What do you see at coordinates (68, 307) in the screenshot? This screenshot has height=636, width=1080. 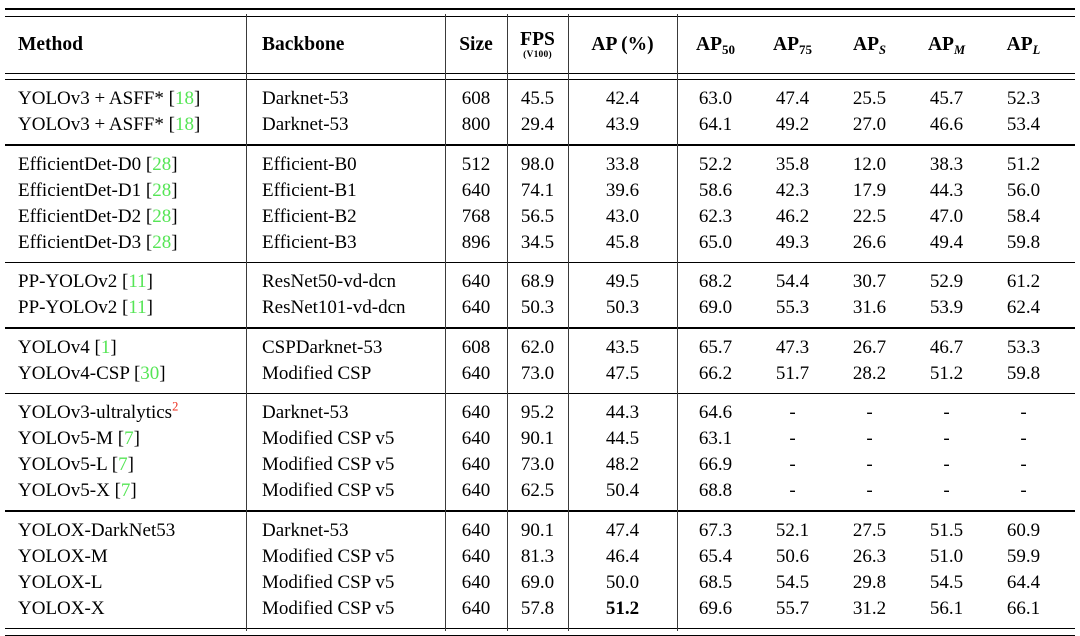 I see `method-name: PP-YOLOv2` at bounding box center [68, 307].